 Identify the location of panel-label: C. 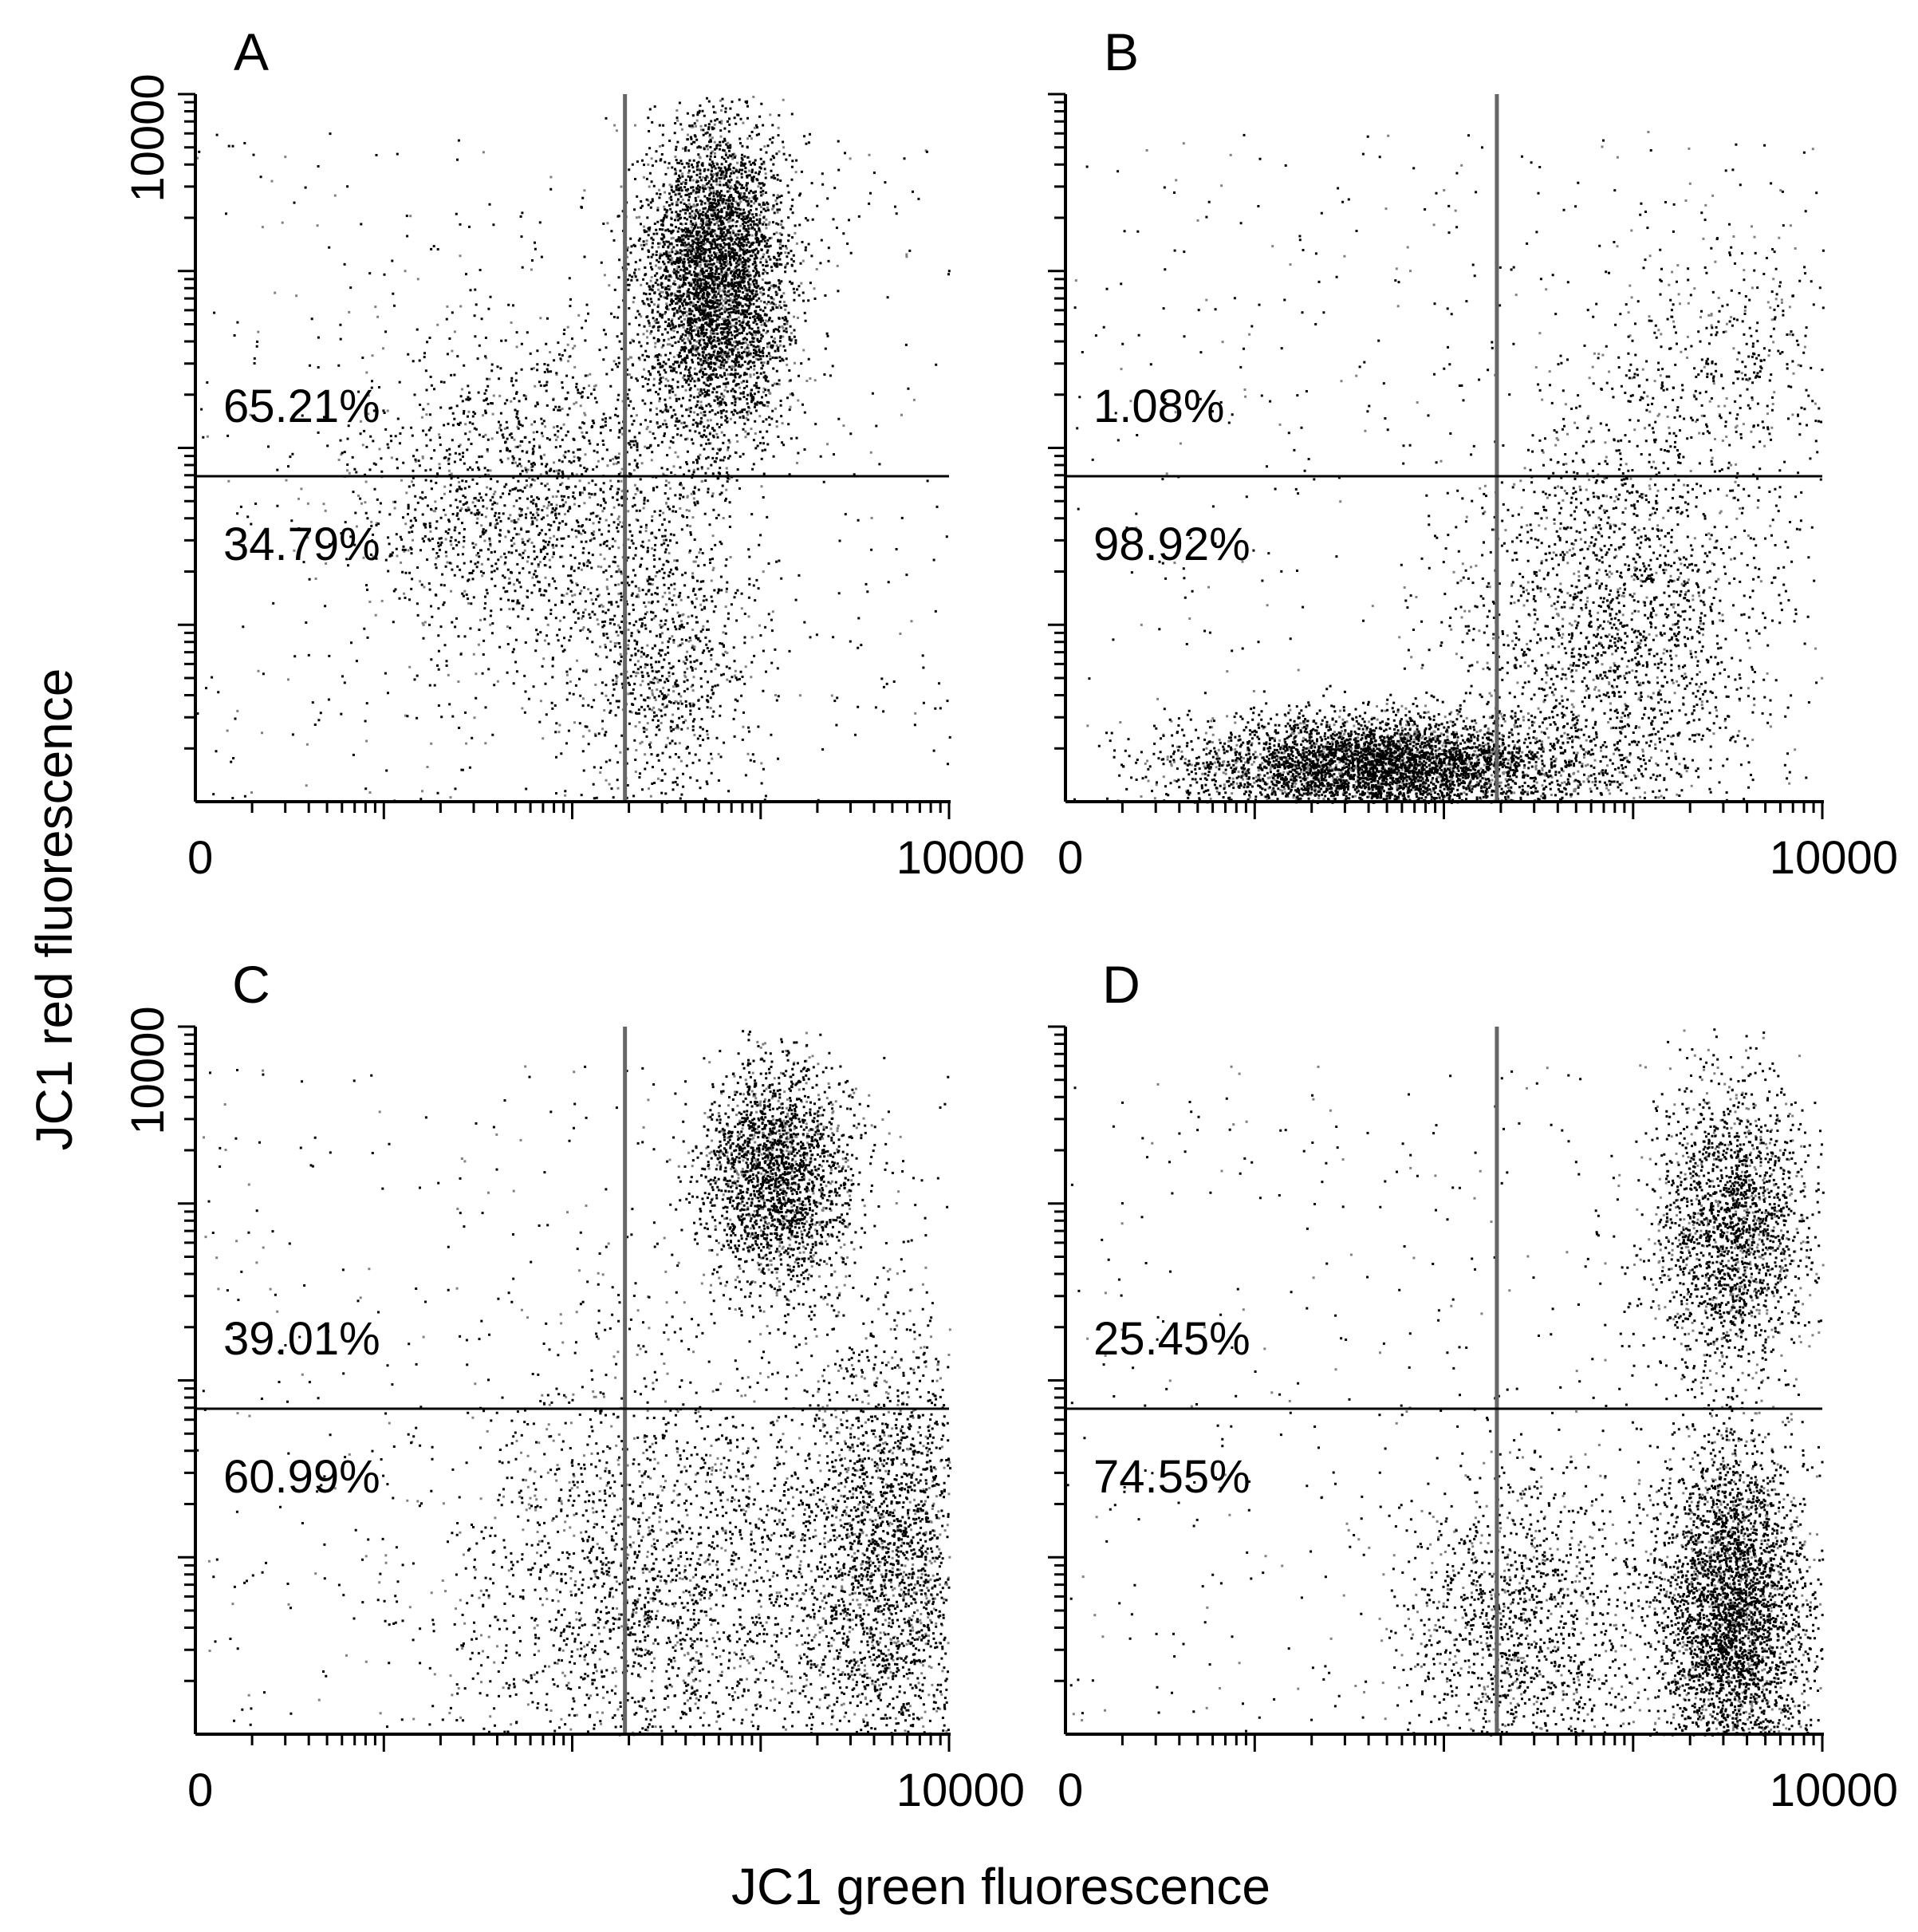
(251, 985).